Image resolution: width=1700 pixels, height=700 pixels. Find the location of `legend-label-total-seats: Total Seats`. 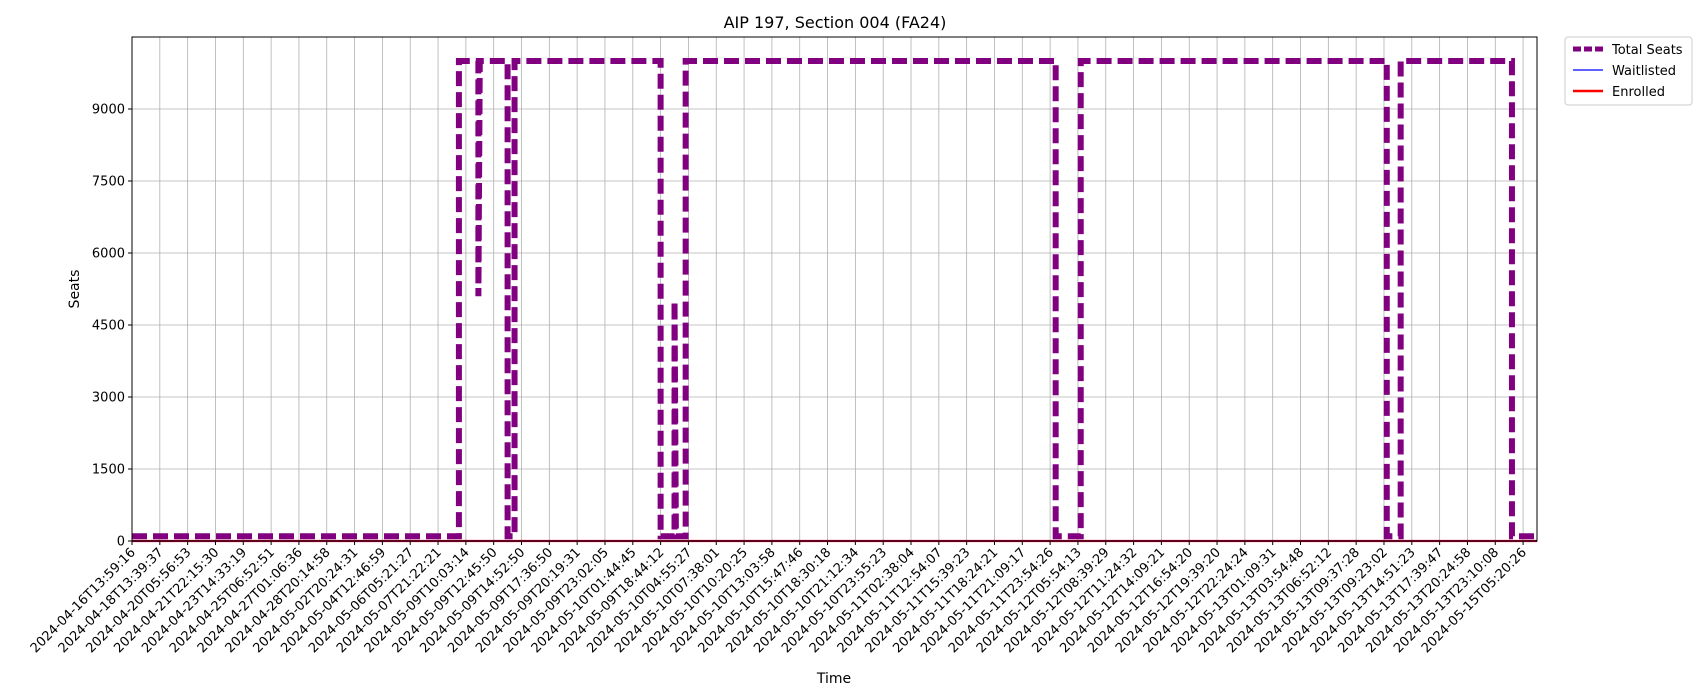

legend-label-total-seats: Total Seats is located at coordinates (1647, 50).